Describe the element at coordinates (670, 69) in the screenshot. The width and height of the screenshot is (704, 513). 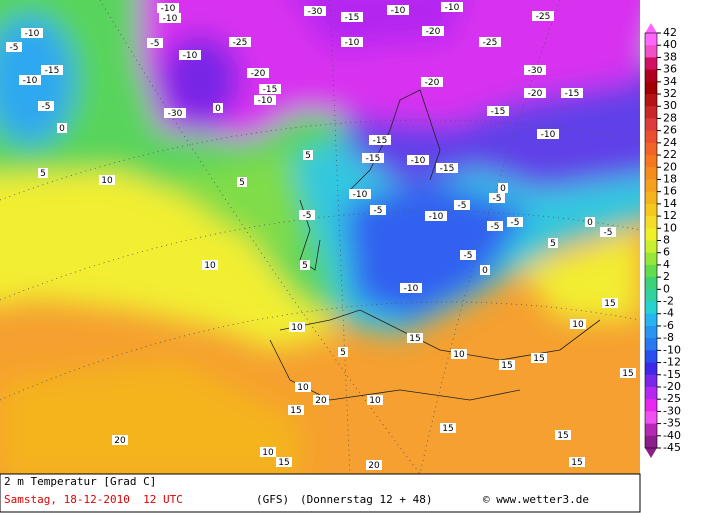
I see `colorbar-label: 36` at that location.